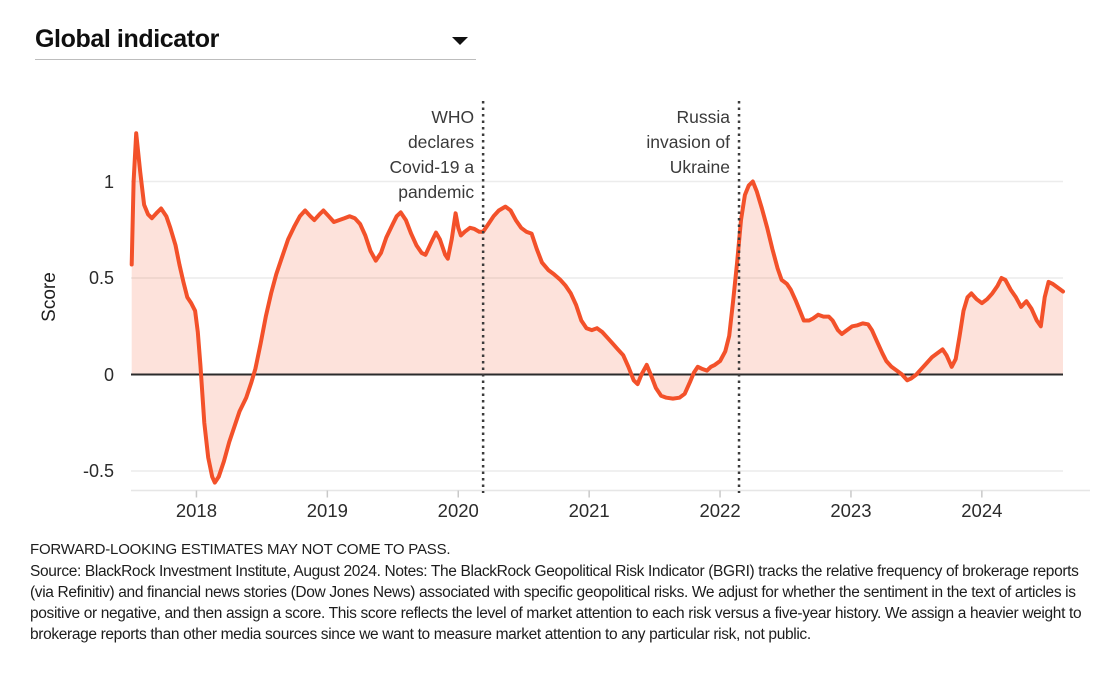 This screenshot has width=1107, height=682. I want to click on y-tick-label: -0.5, so click(98, 471).